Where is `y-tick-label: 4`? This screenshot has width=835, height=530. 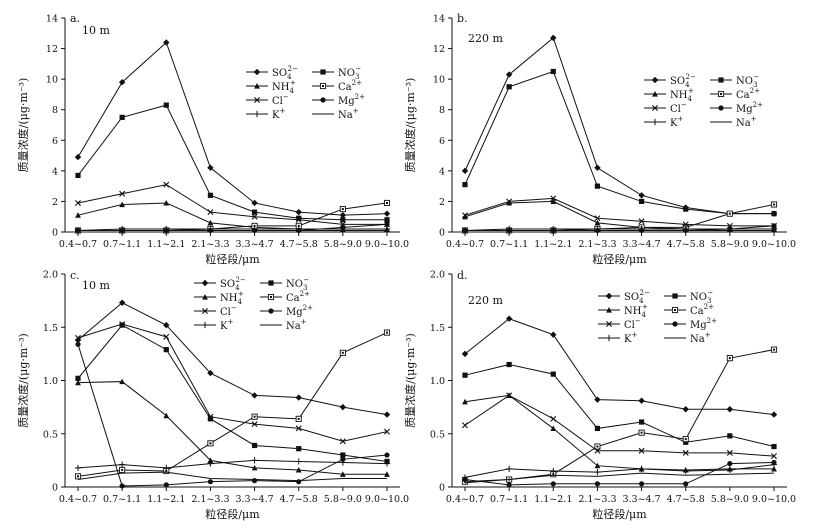
y-tick-label: 4 is located at coordinates (55, 171).